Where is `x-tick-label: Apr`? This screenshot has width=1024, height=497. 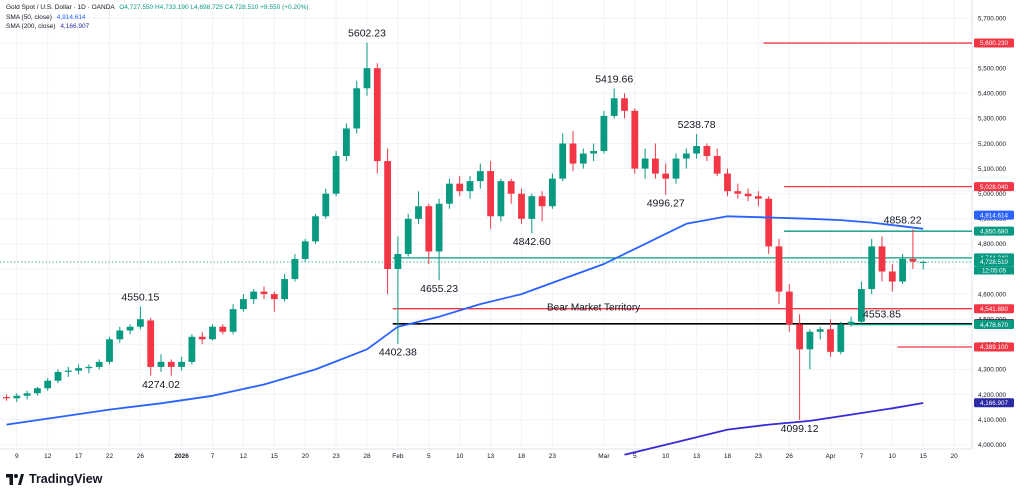
x-tick-label: Apr is located at coordinates (830, 456).